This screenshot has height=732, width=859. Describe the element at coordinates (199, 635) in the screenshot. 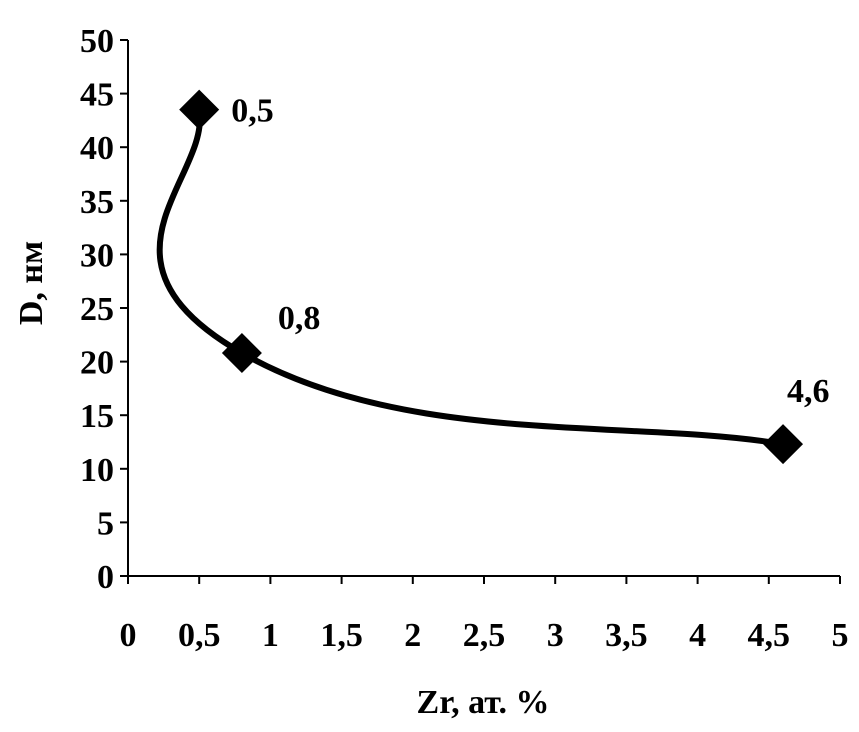

I see `x-tick-label: 0,5` at that location.